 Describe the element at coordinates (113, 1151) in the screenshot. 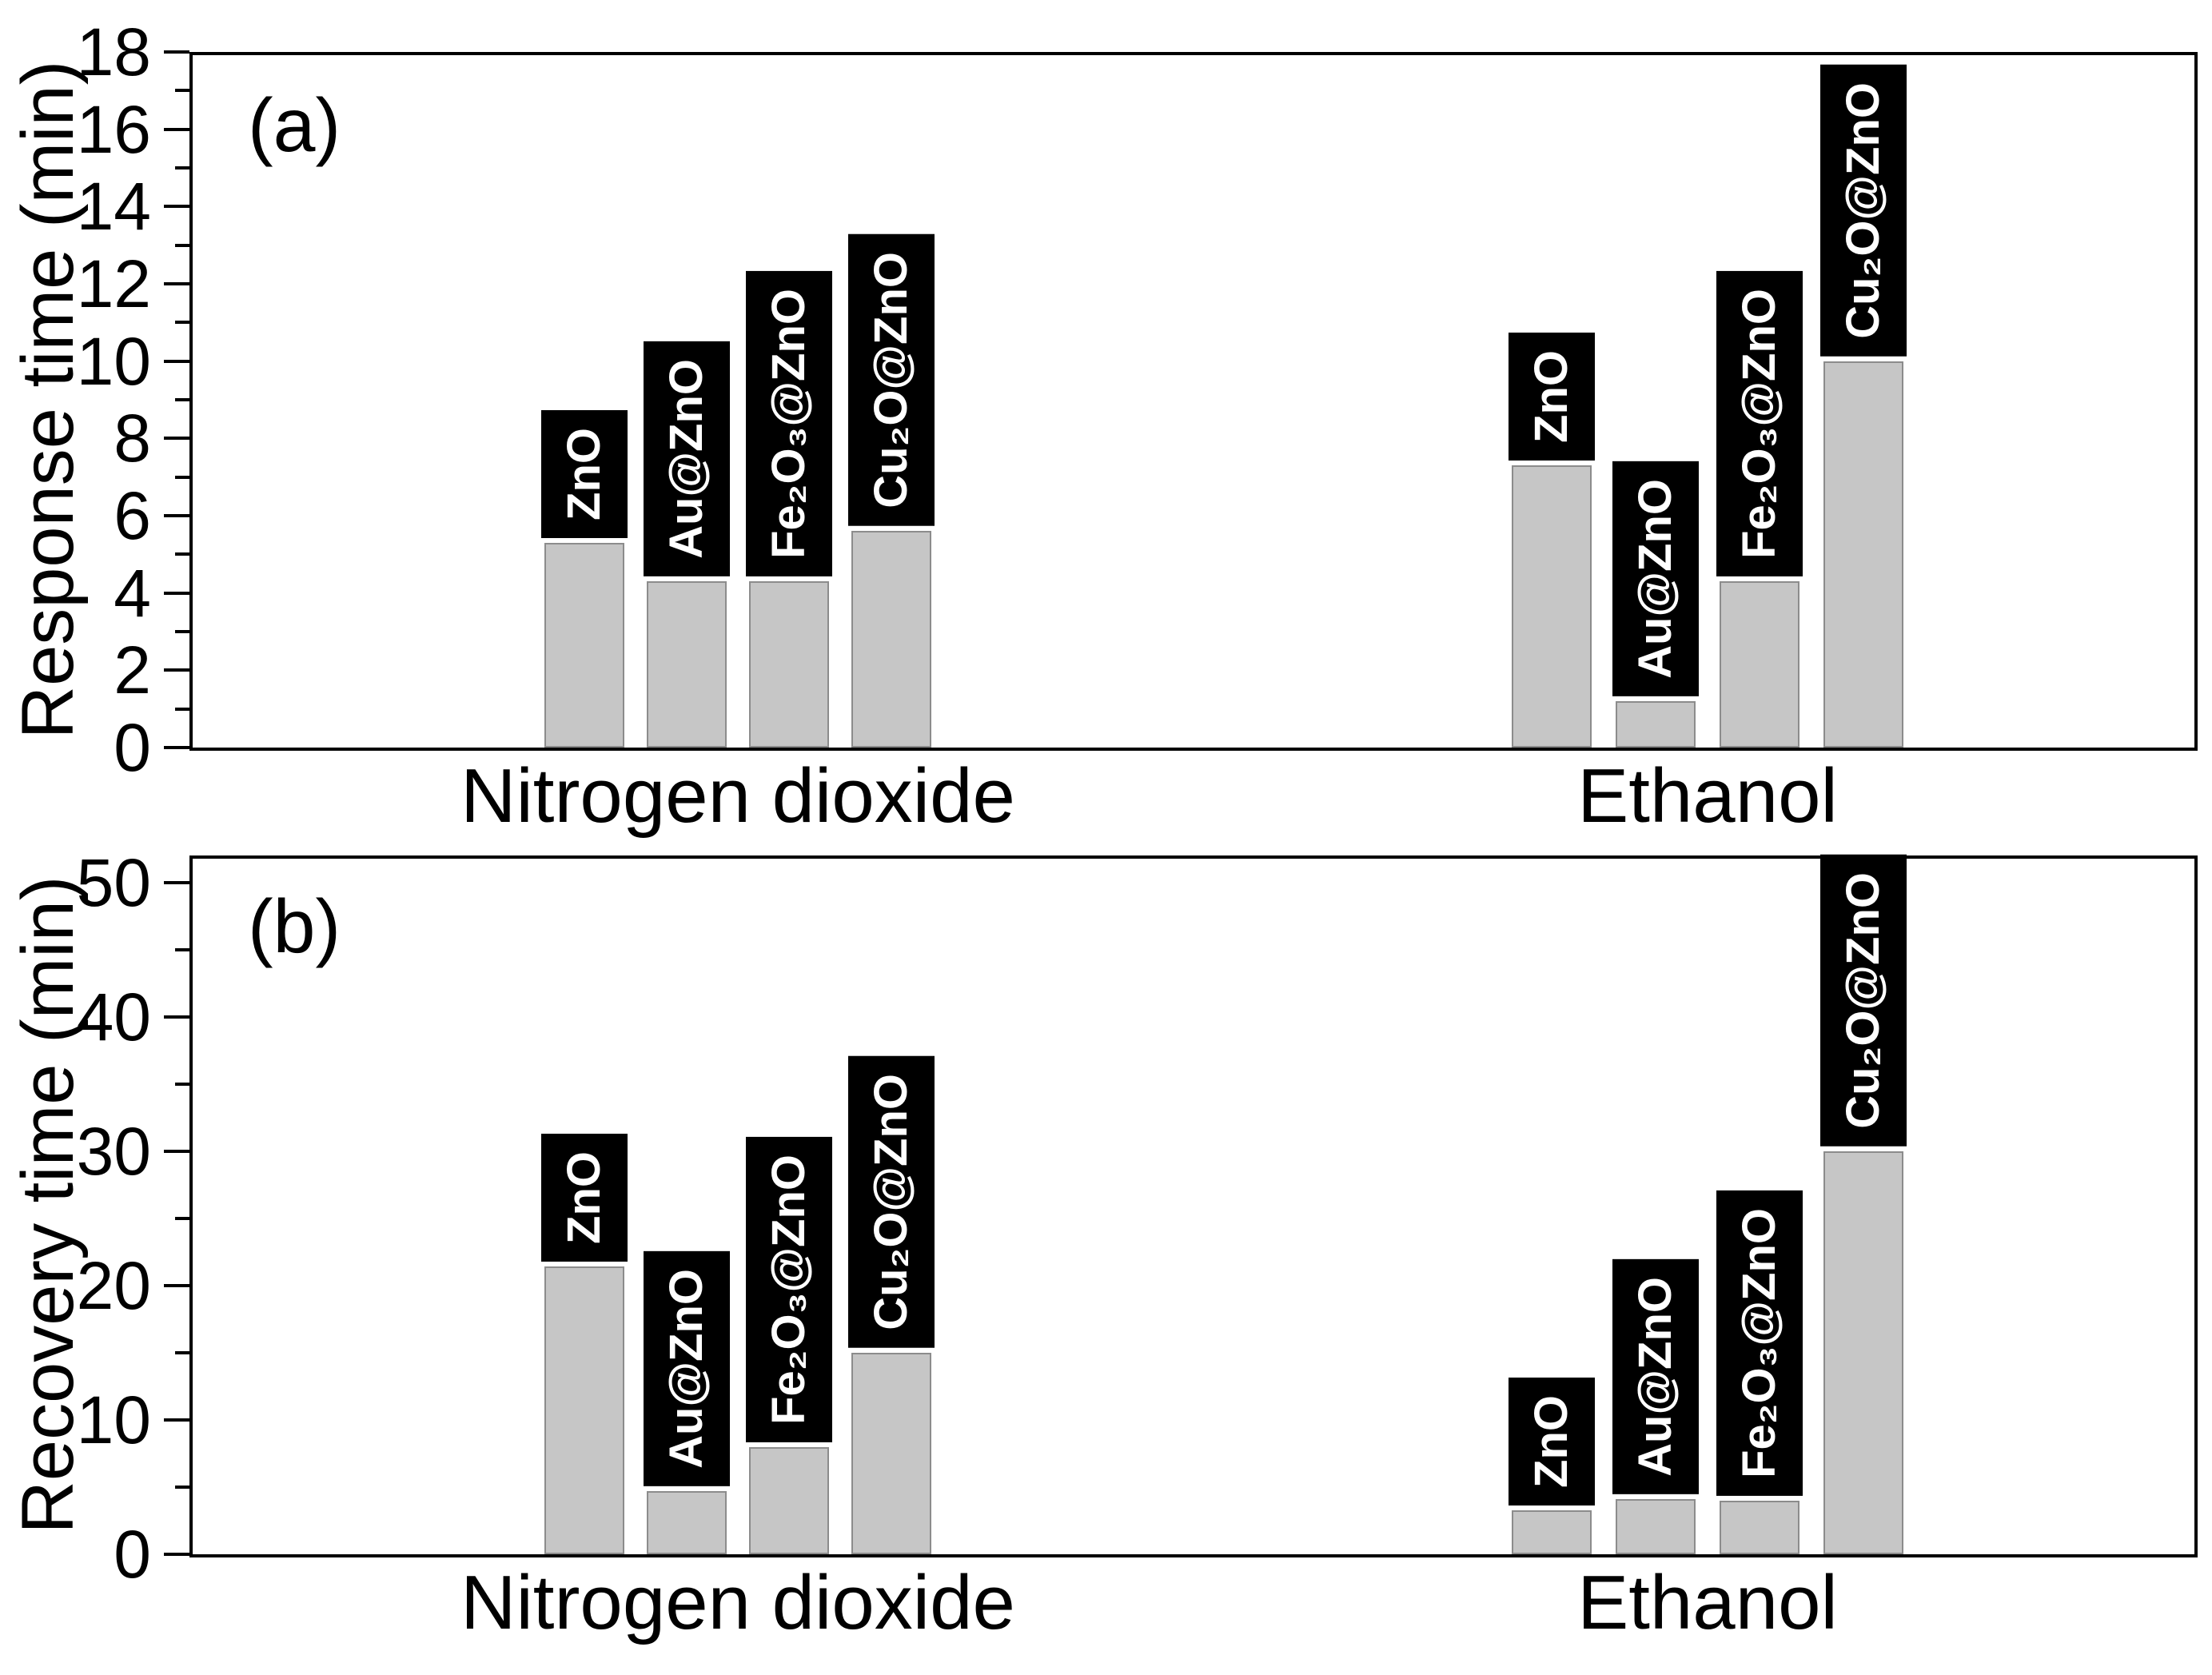

I see `y-tick-label: 30` at that location.